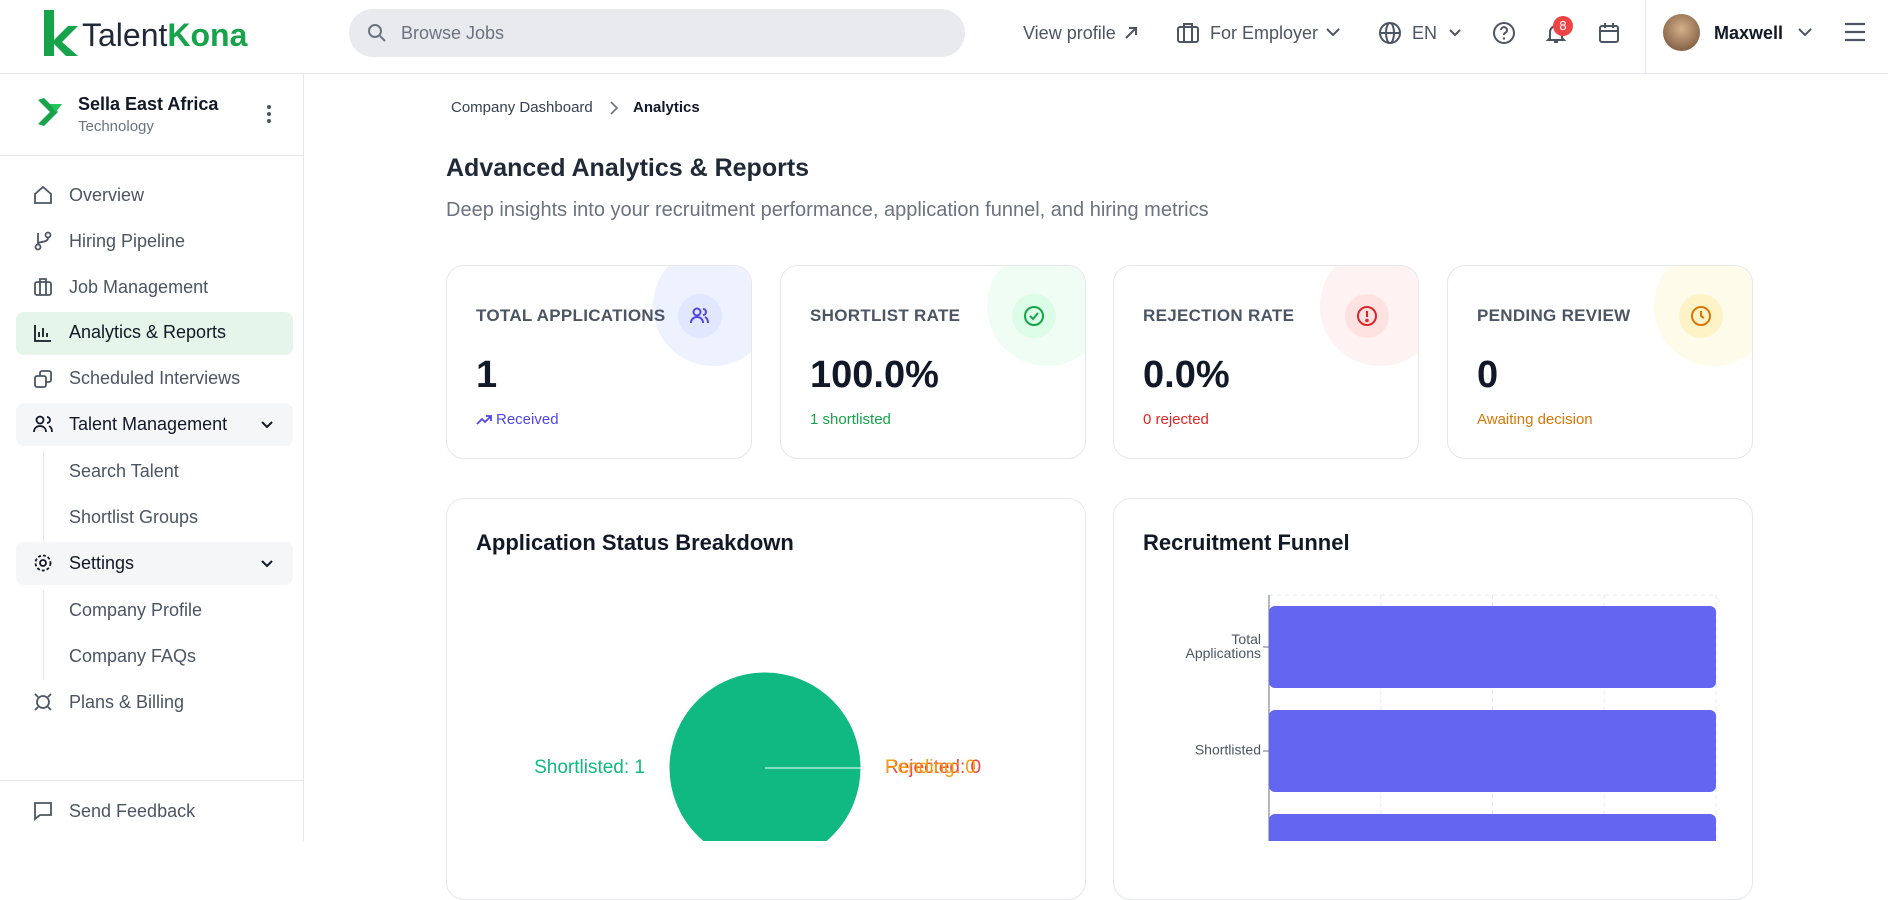 The width and height of the screenshot is (1888, 900). What do you see at coordinates (1266, 362) in the screenshot?
I see `stat-card: REJECTION RATE 0.0% 0 rejected` at bounding box center [1266, 362].